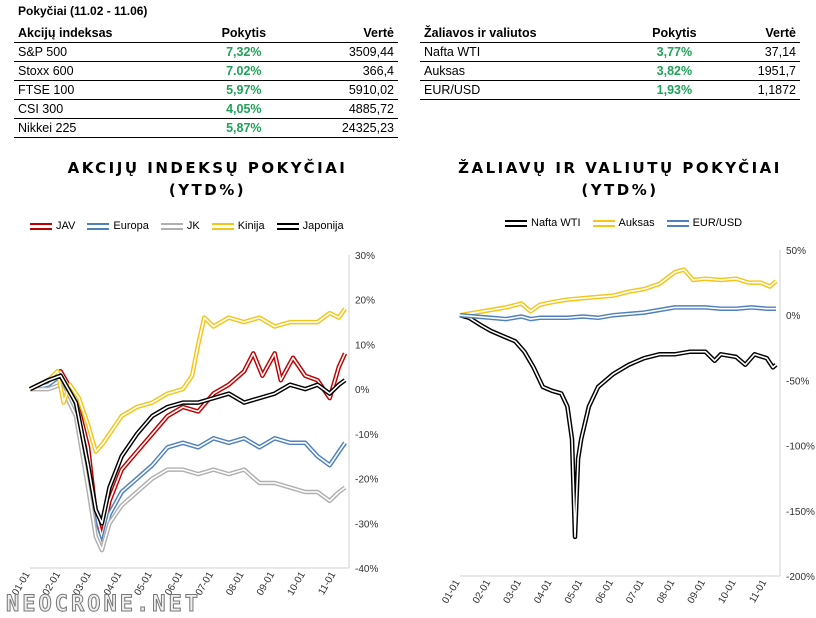 The width and height of the screenshot is (816, 618). What do you see at coordinates (366, 524) in the screenshot?
I see `y-tick-label: -30%` at bounding box center [366, 524].